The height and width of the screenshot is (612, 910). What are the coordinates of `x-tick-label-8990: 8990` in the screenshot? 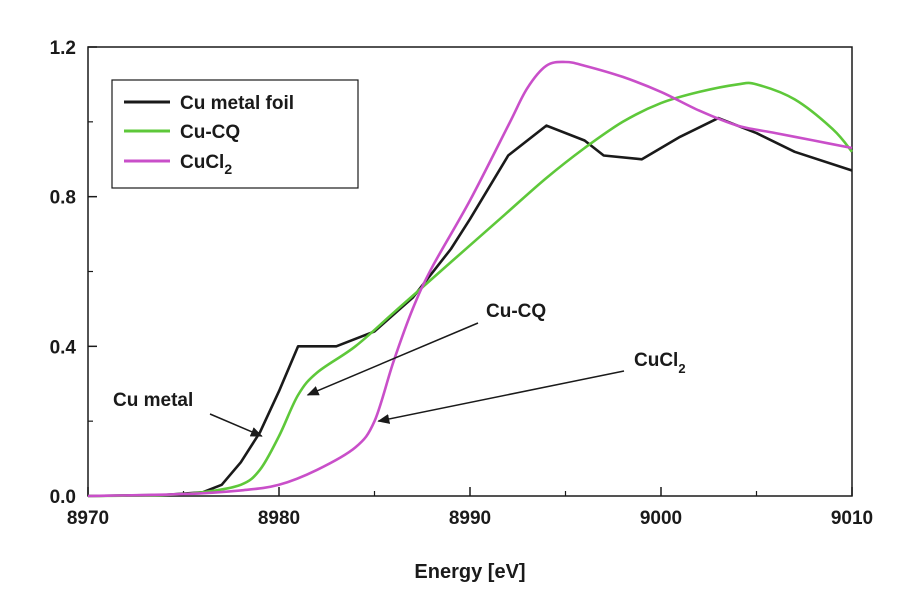 It's located at (470, 518).